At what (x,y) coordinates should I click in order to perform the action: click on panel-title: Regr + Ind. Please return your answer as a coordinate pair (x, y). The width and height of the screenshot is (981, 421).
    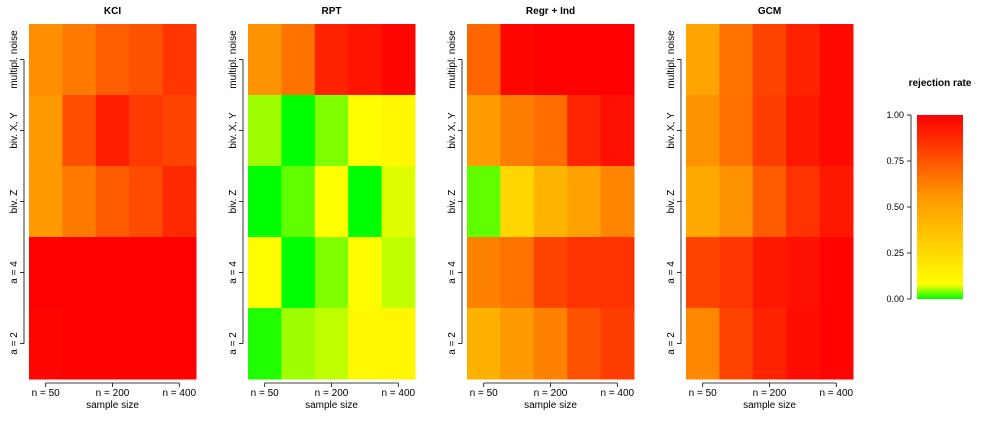
    Looking at the image, I should click on (550, 11).